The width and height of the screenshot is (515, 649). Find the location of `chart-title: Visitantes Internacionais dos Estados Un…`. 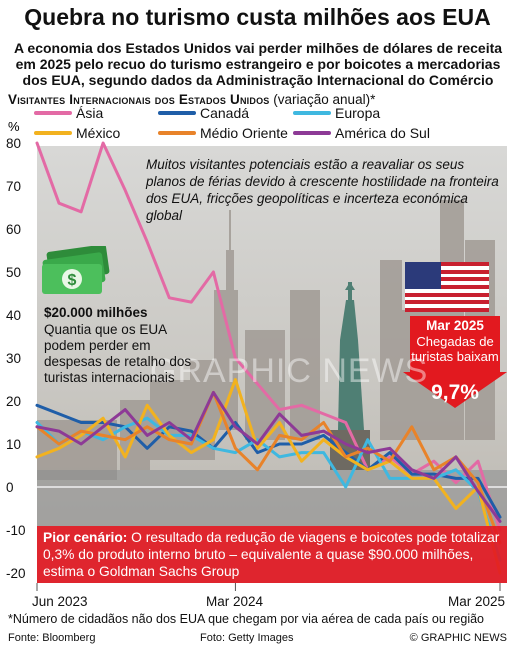

chart-title: Visitantes Internacionais dos Estados Un… is located at coordinates (139, 99).